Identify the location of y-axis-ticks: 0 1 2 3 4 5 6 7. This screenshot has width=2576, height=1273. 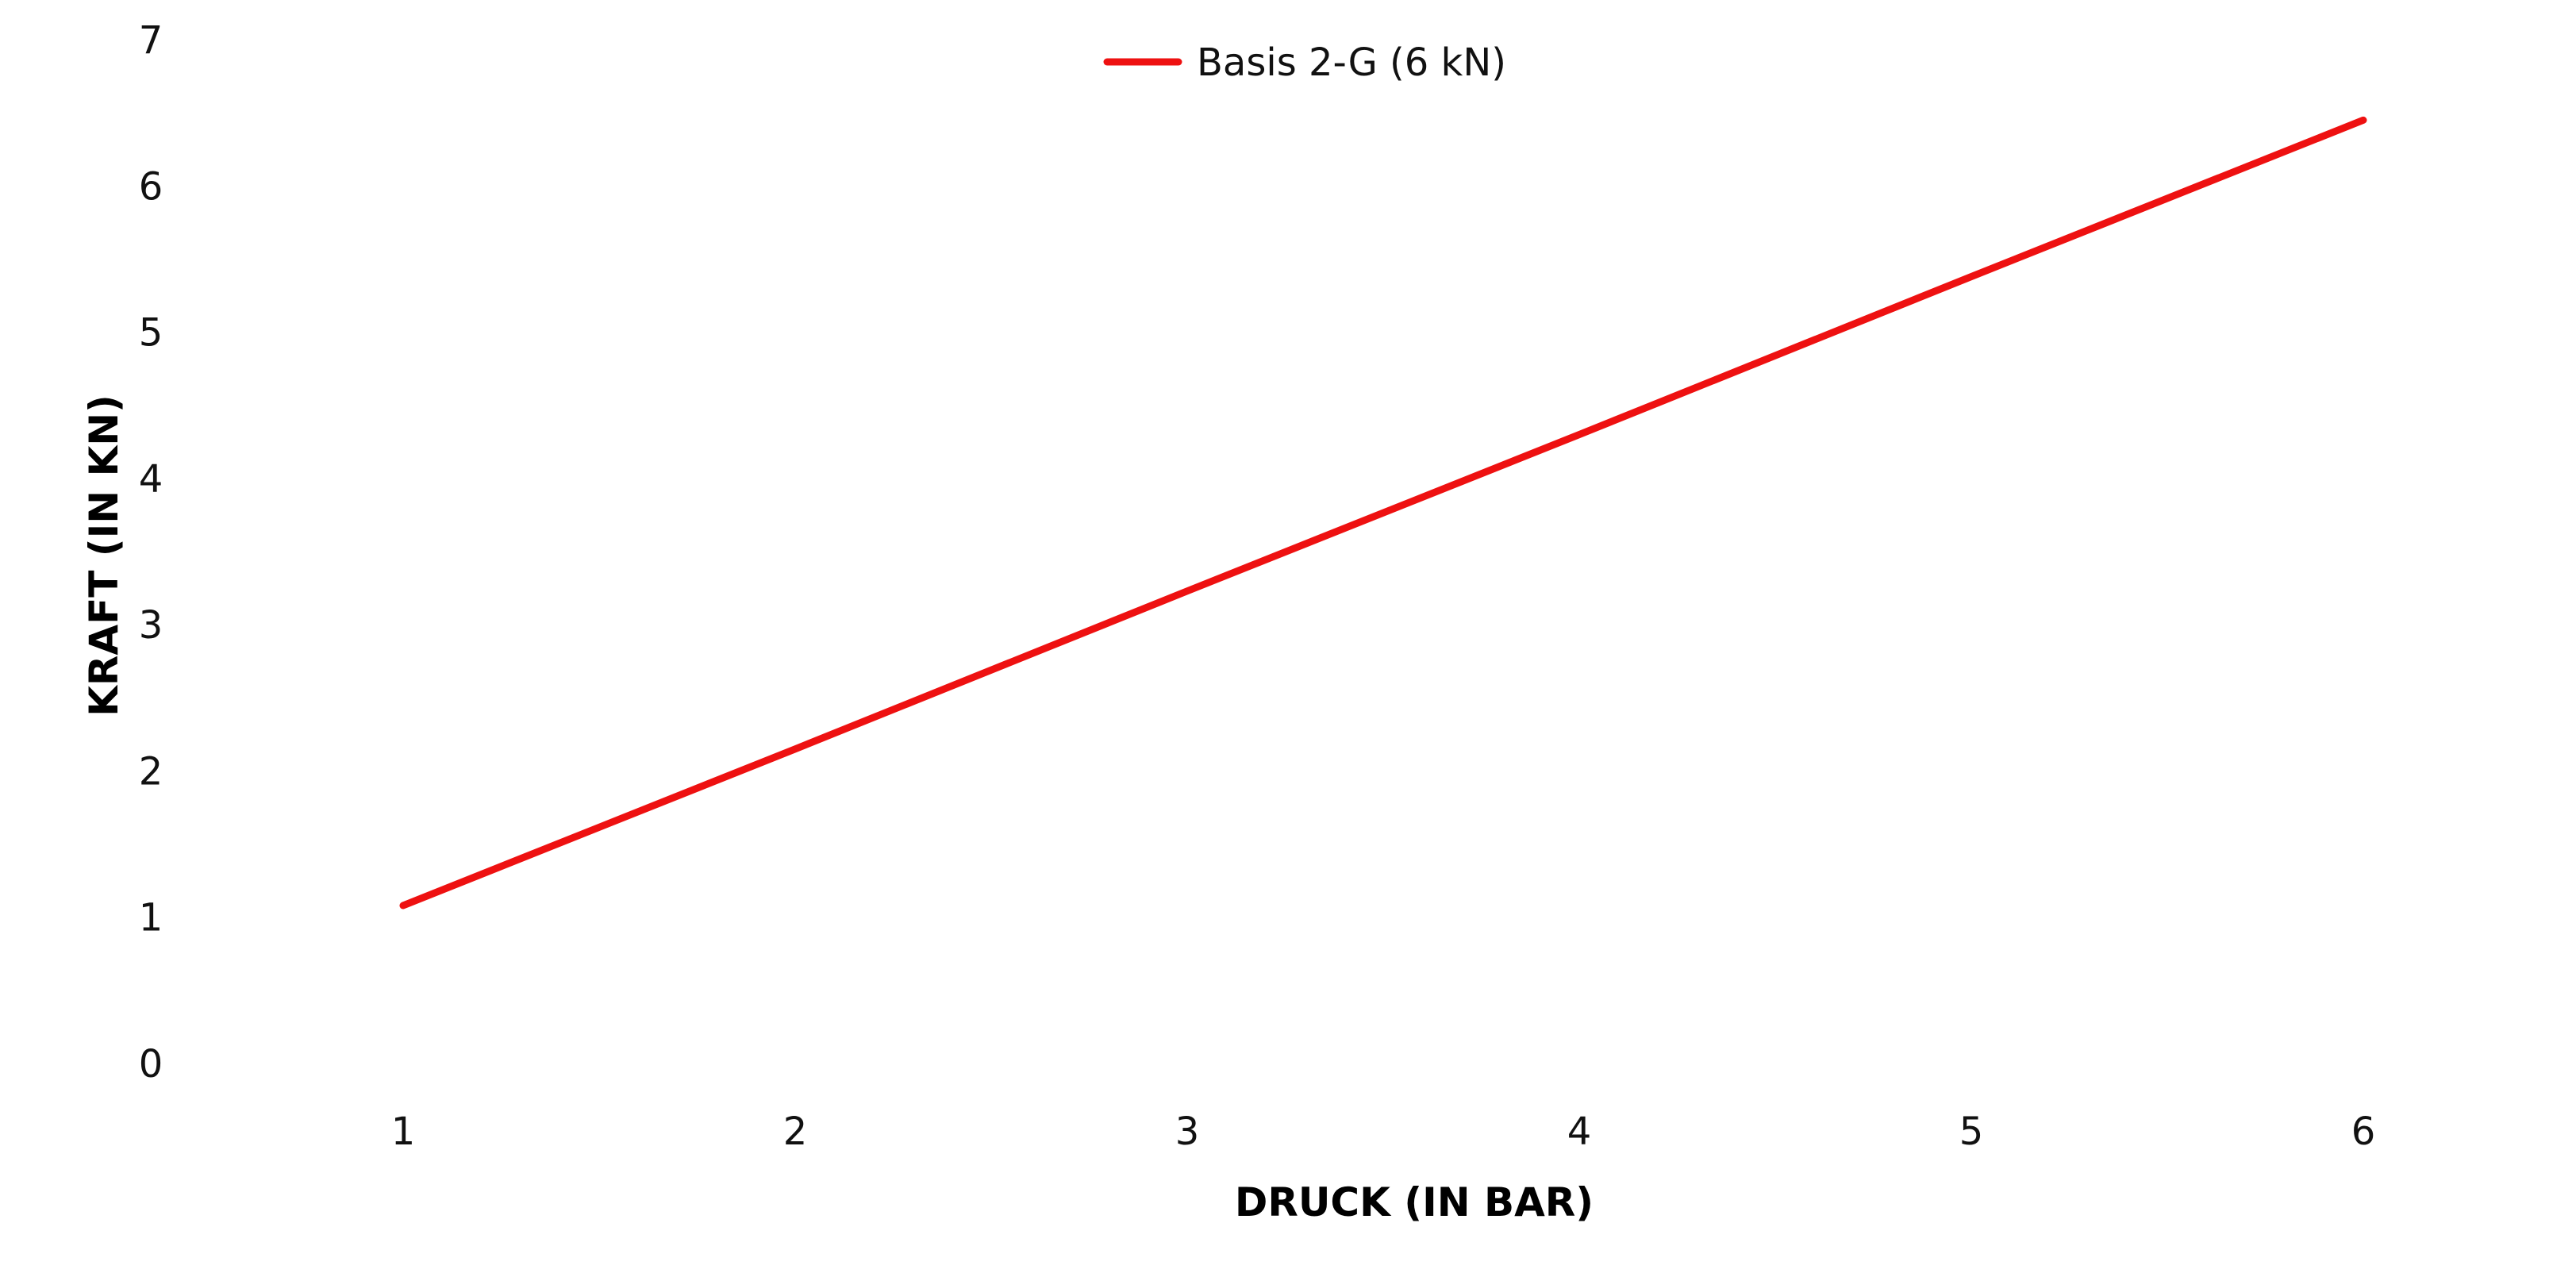
(151, 552).